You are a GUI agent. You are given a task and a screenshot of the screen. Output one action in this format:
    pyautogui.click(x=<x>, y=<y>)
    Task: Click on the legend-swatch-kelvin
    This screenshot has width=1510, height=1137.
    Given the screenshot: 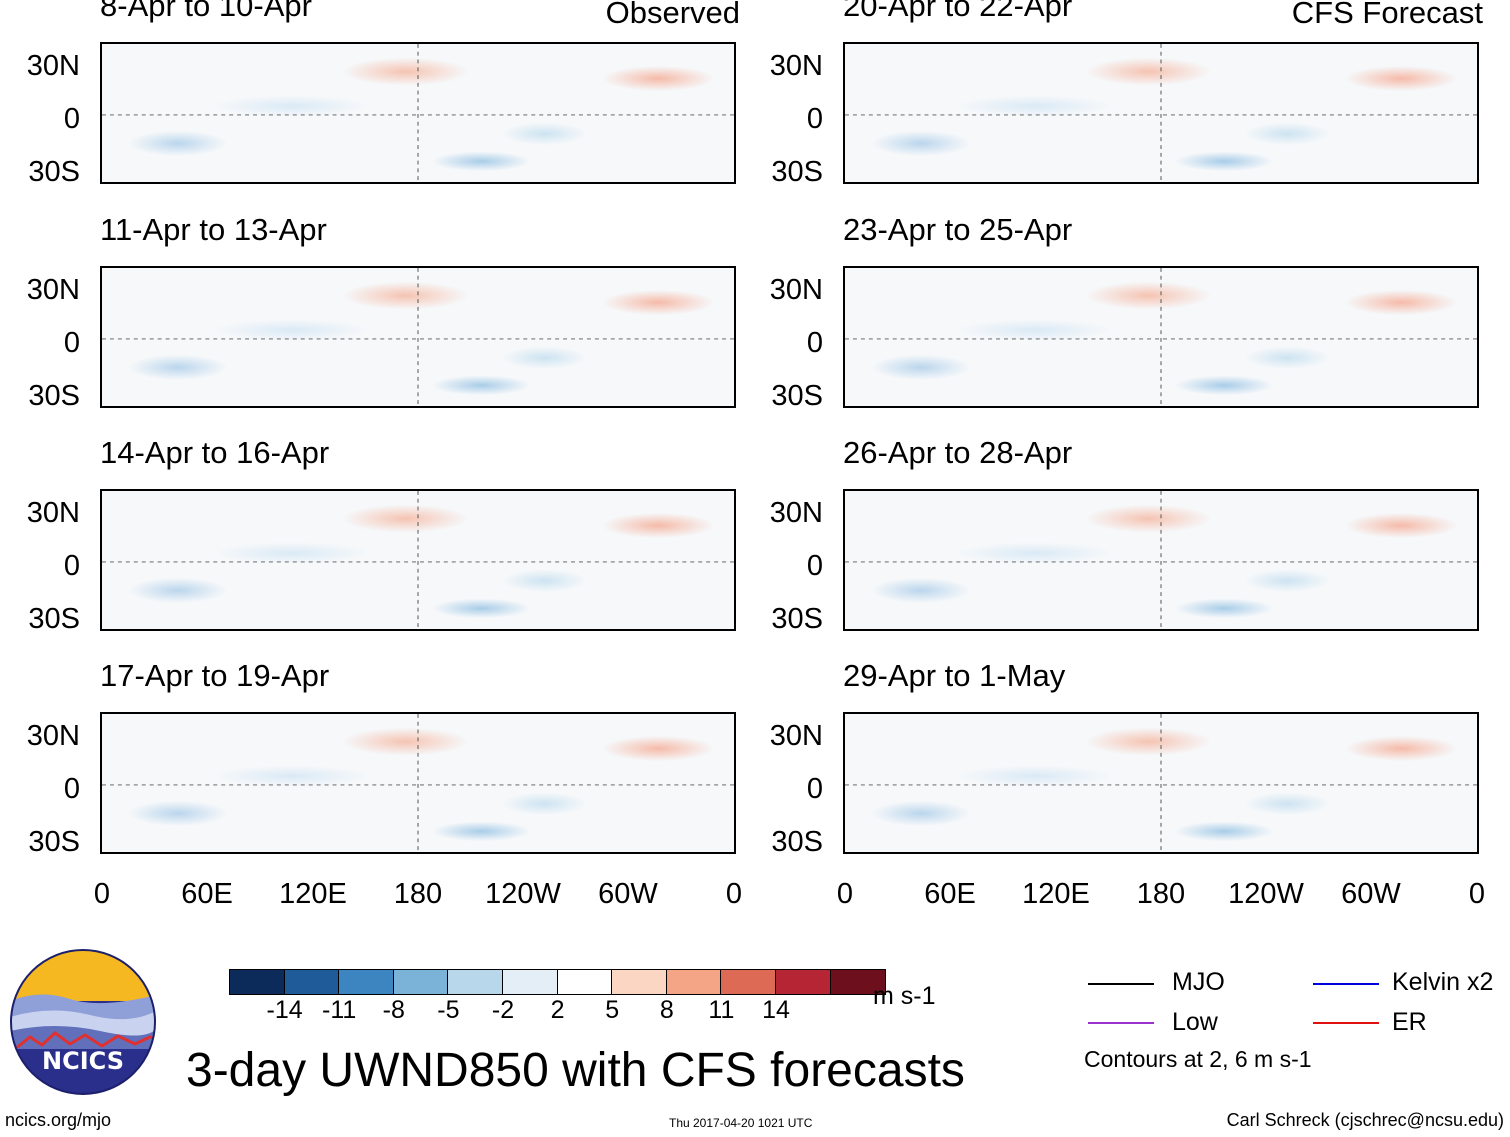 What is the action you would take?
    pyautogui.click(x=1346, y=984)
    